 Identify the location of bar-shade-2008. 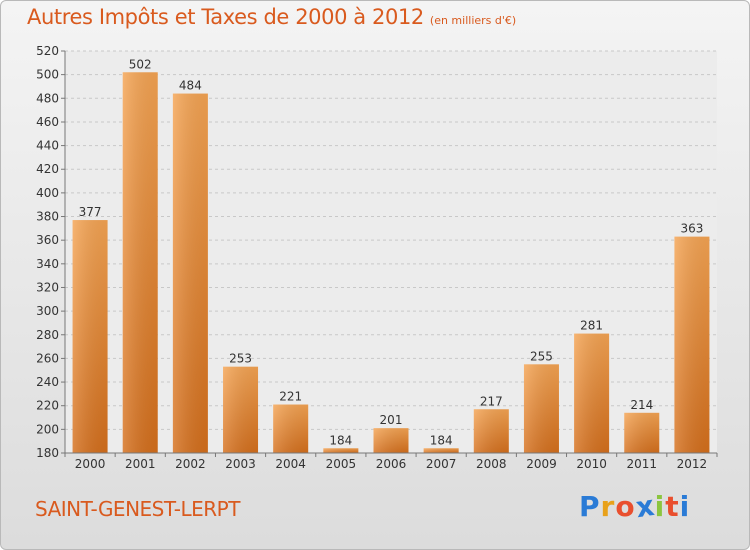
(491, 431).